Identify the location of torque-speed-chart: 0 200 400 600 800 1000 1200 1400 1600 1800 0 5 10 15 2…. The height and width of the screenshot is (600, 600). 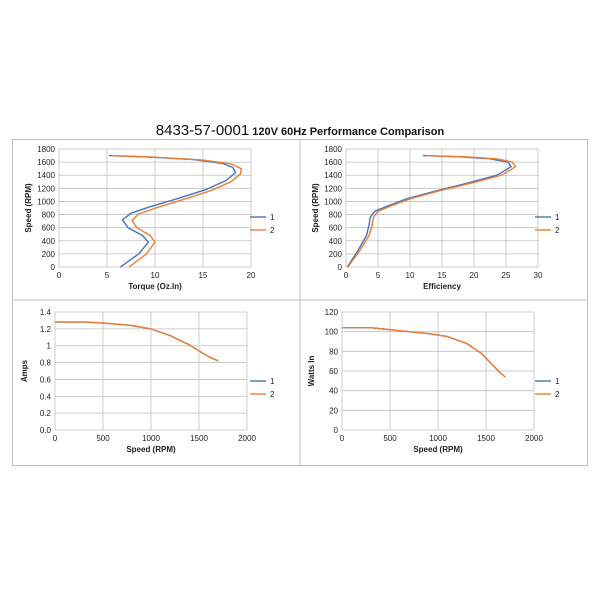
(149, 218).